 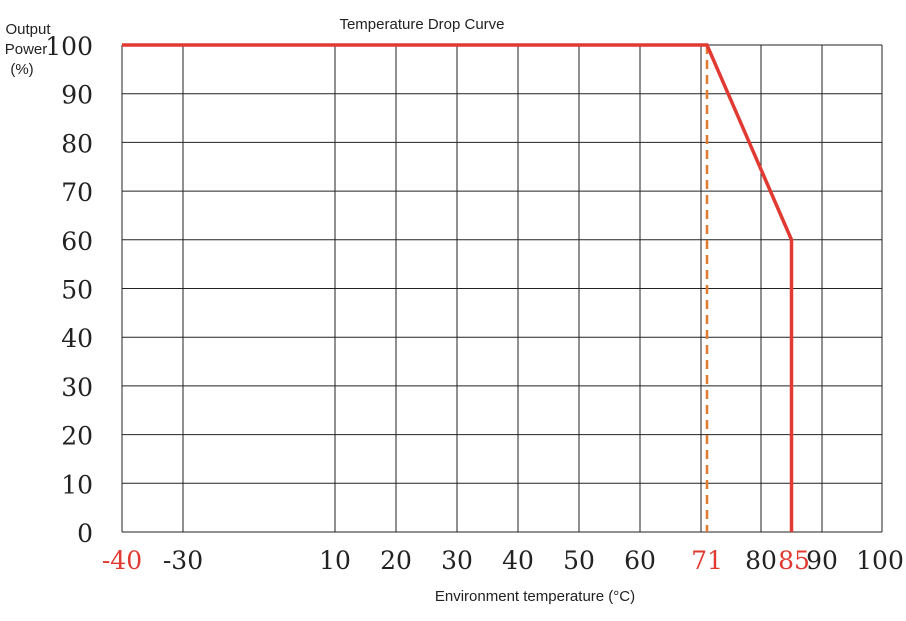 What do you see at coordinates (28, 29) in the screenshot?
I see `y-axis-label-line-1: Output` at bounding box center [28, 29].